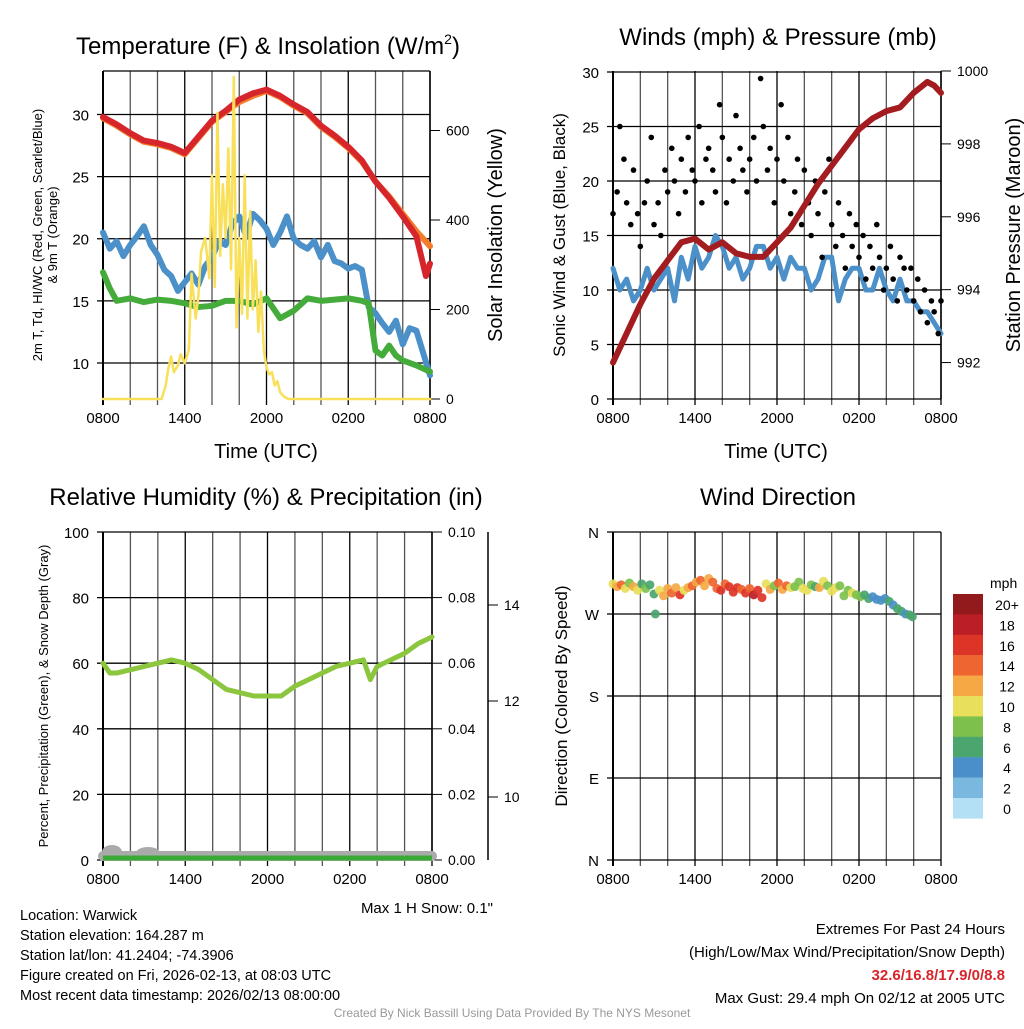  I want to click on extremes-values: 32.6/16.8/17.9/0/8.8, so click(938, 975).